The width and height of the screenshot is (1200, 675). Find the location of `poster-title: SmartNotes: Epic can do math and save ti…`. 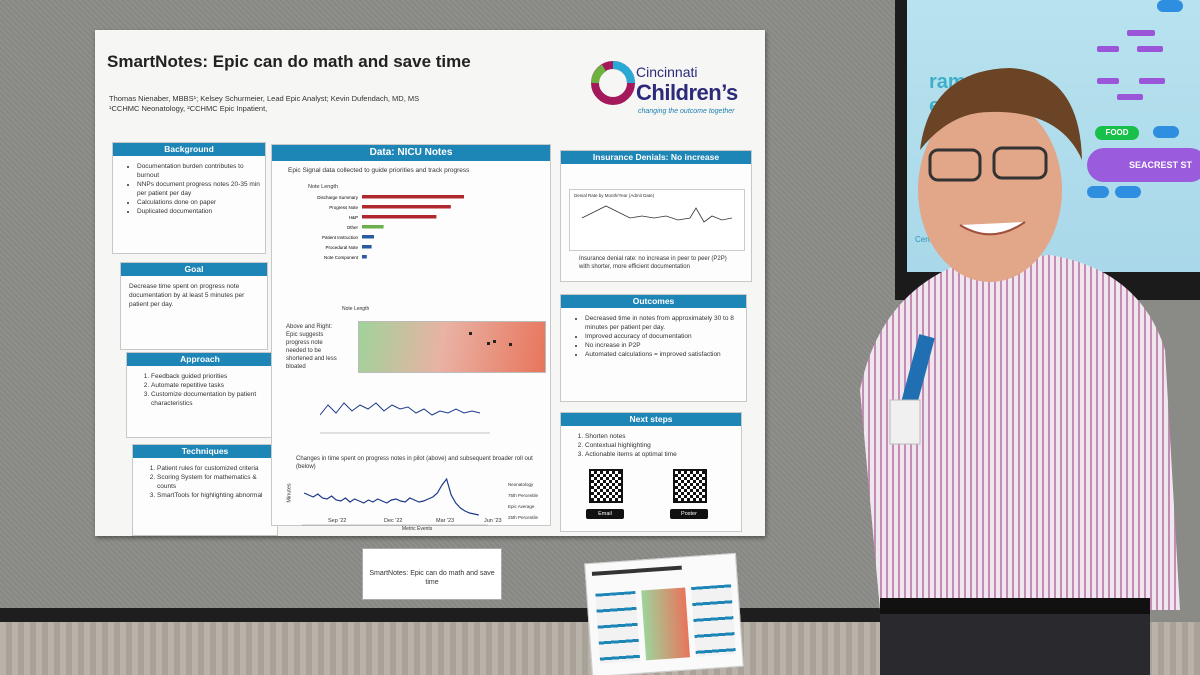

poster-title: SmartNotes: Epic can do math and save ti… is located at coordinates (289, 61).